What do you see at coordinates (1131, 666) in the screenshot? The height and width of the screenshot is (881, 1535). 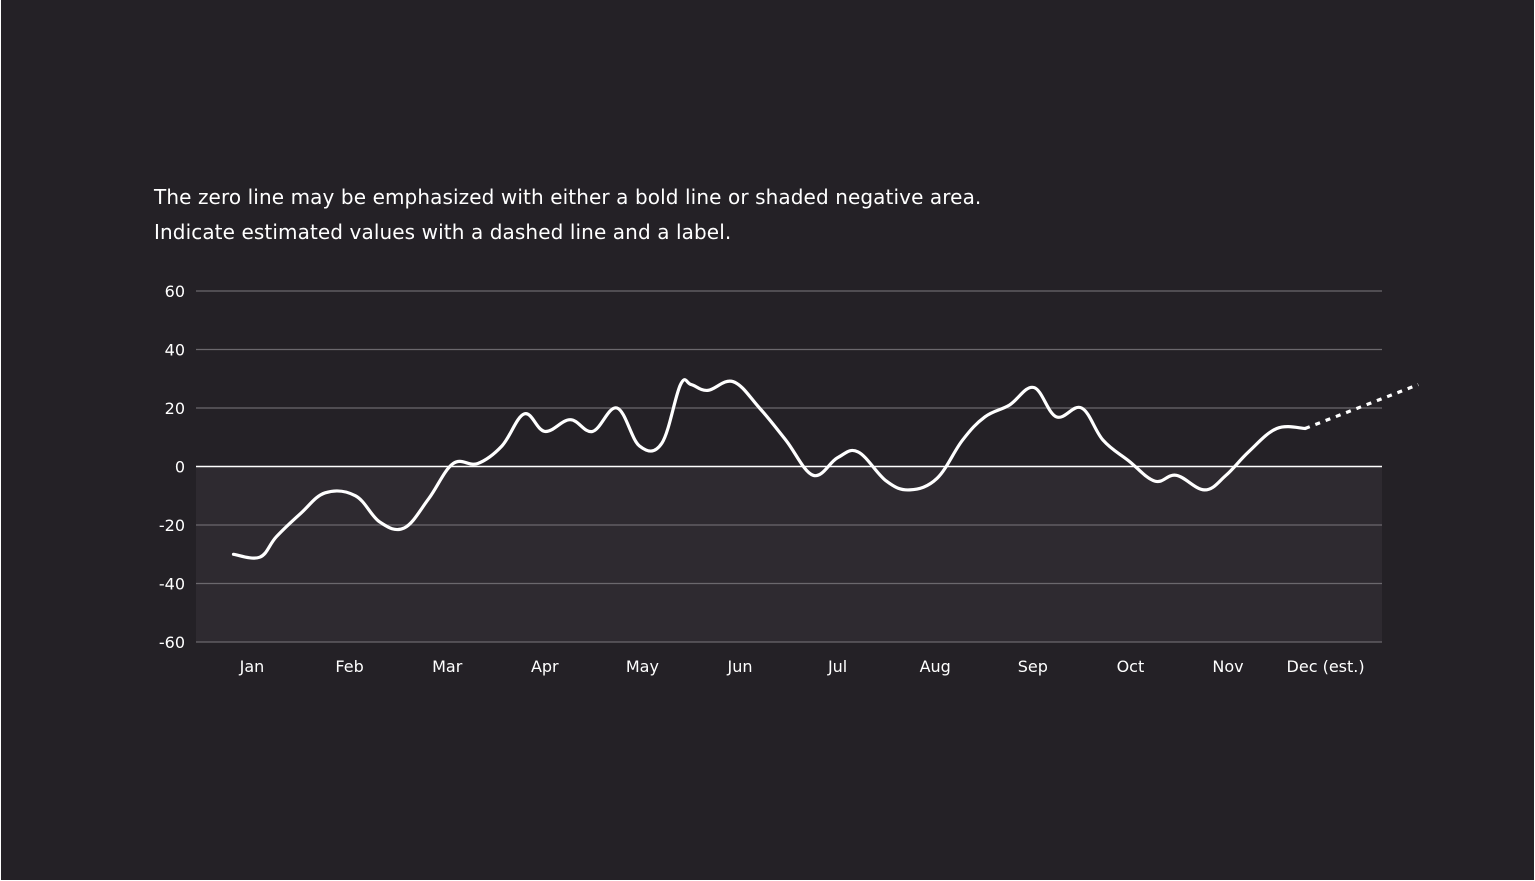 I see `x-tick-label: Oct` at bounding box center [1131, 666].